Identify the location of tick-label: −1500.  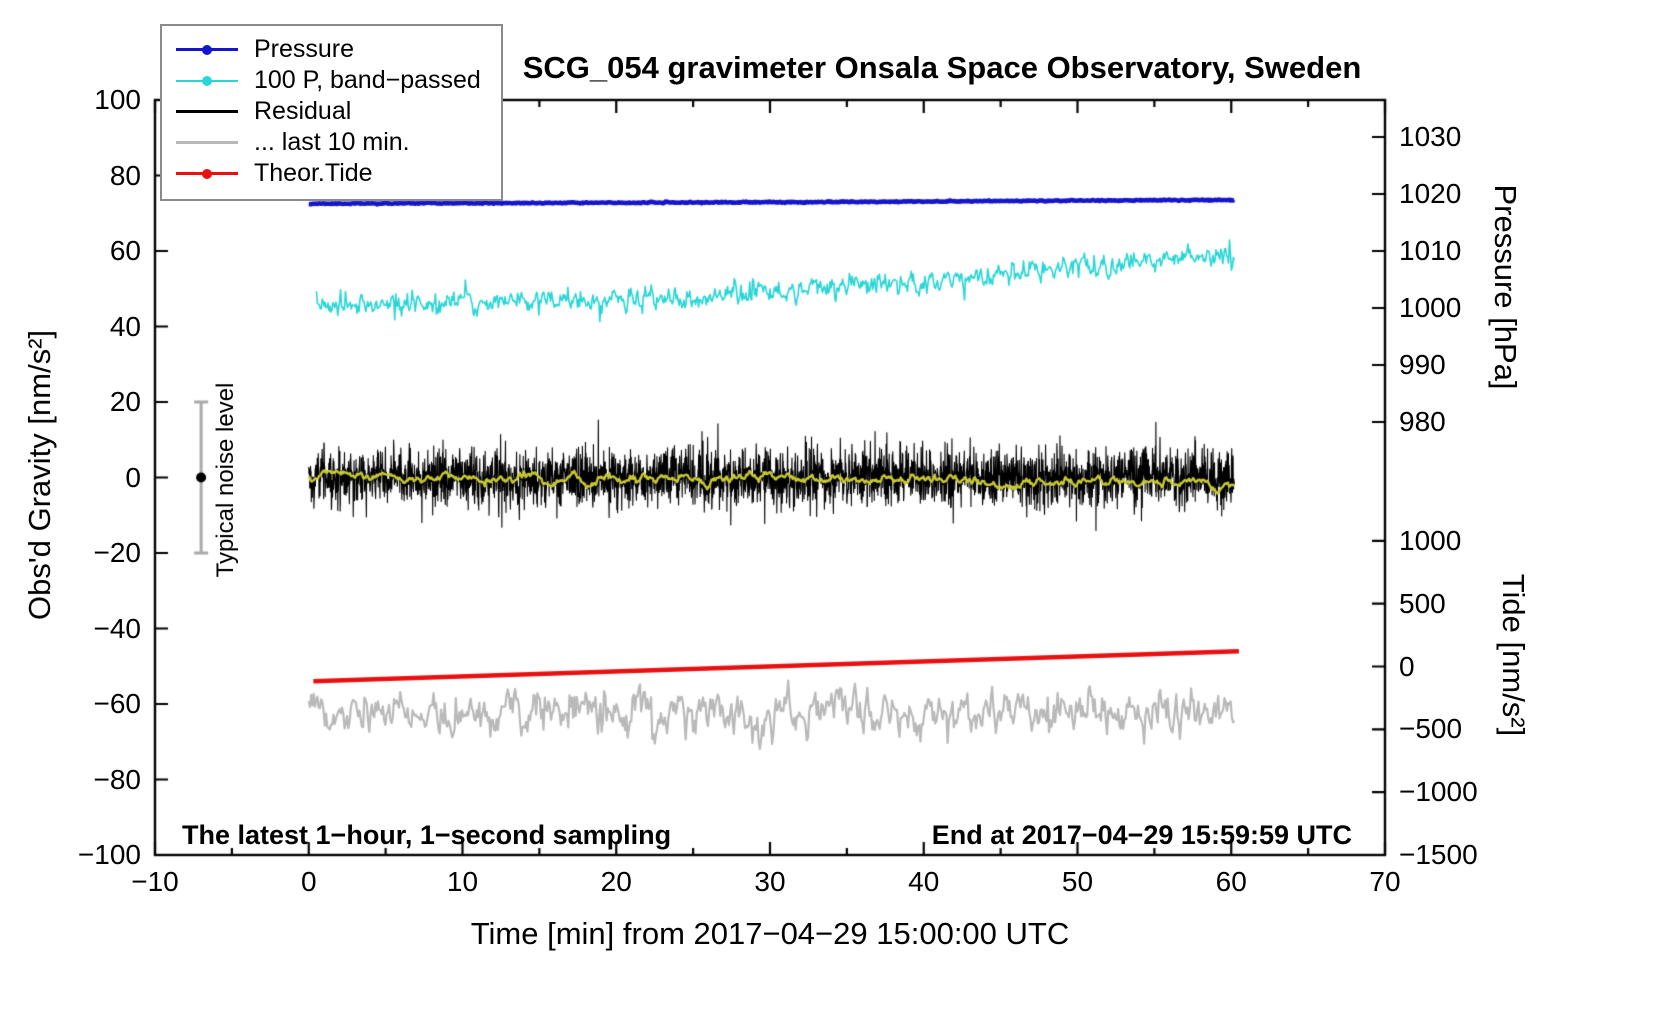
(1438, 854).